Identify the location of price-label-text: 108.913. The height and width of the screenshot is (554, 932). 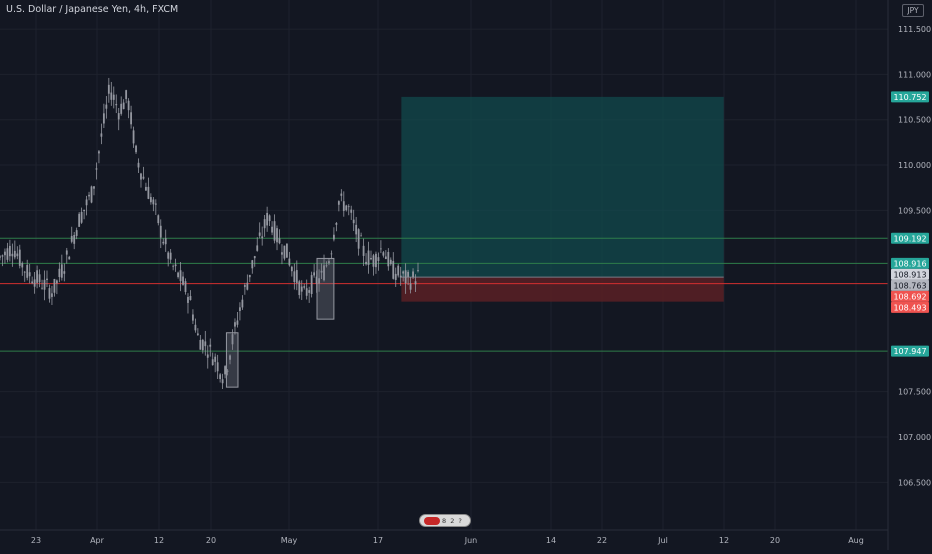
(909, 274).